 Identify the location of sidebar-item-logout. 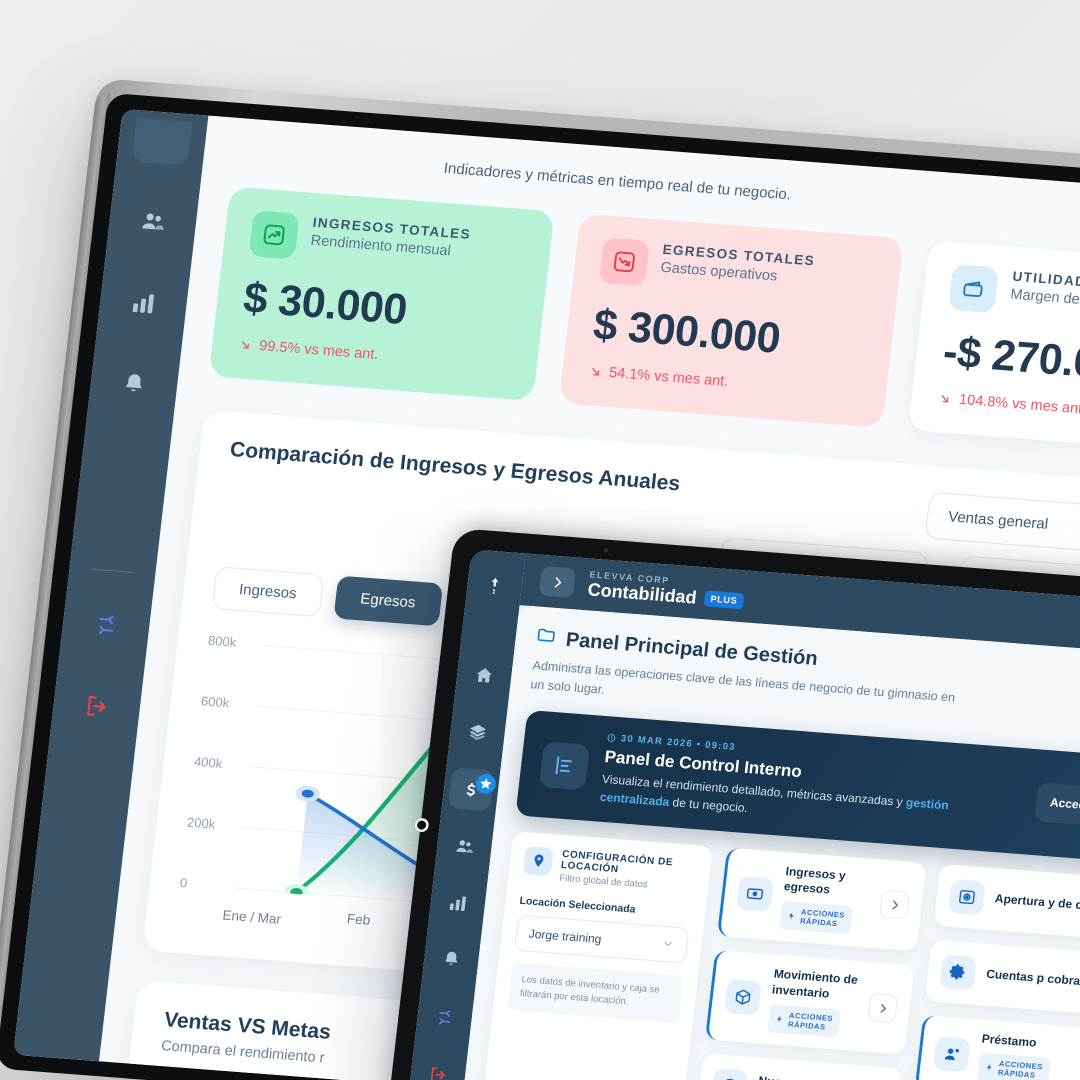
(97, 706).